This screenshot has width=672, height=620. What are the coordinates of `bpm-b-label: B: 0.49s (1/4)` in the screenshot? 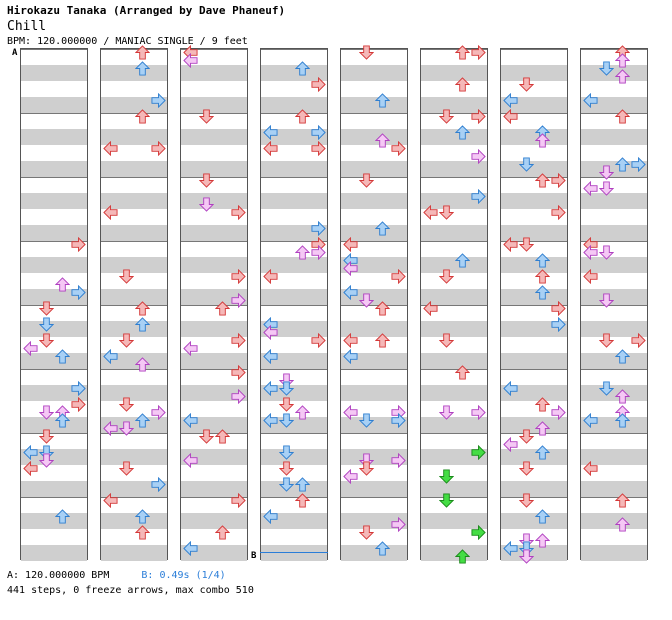 It's located at (183, 575).